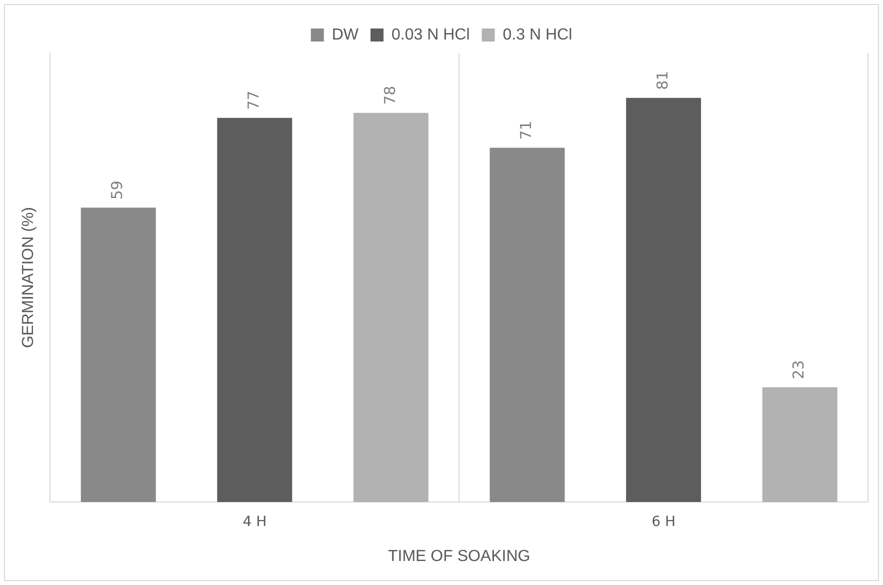  Describe the element at coordinates (29, 277) in the screenshot. I see `y-axis-title: GERMINATION (%)` at that location.